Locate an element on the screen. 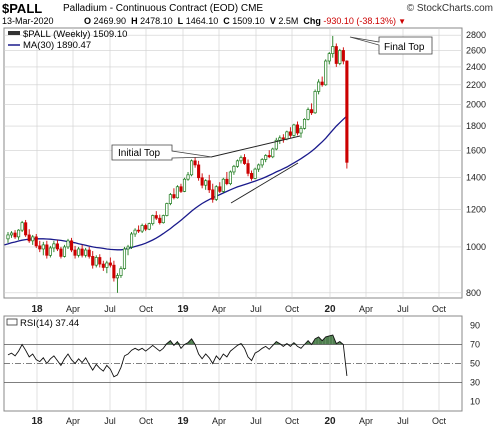 Image resolution: width=497 pixels, height=427 pixels. final-top-box is located at coordinates (391, 45).